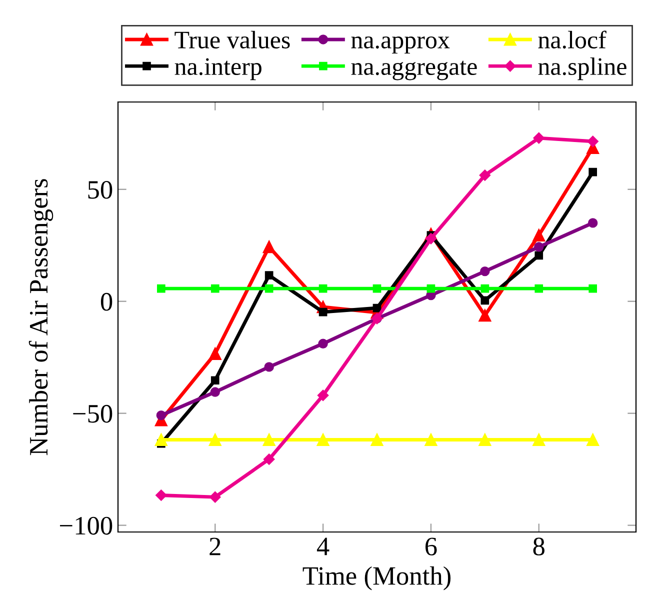  I want to click on y-tick-label: 50, so click(100, 189).